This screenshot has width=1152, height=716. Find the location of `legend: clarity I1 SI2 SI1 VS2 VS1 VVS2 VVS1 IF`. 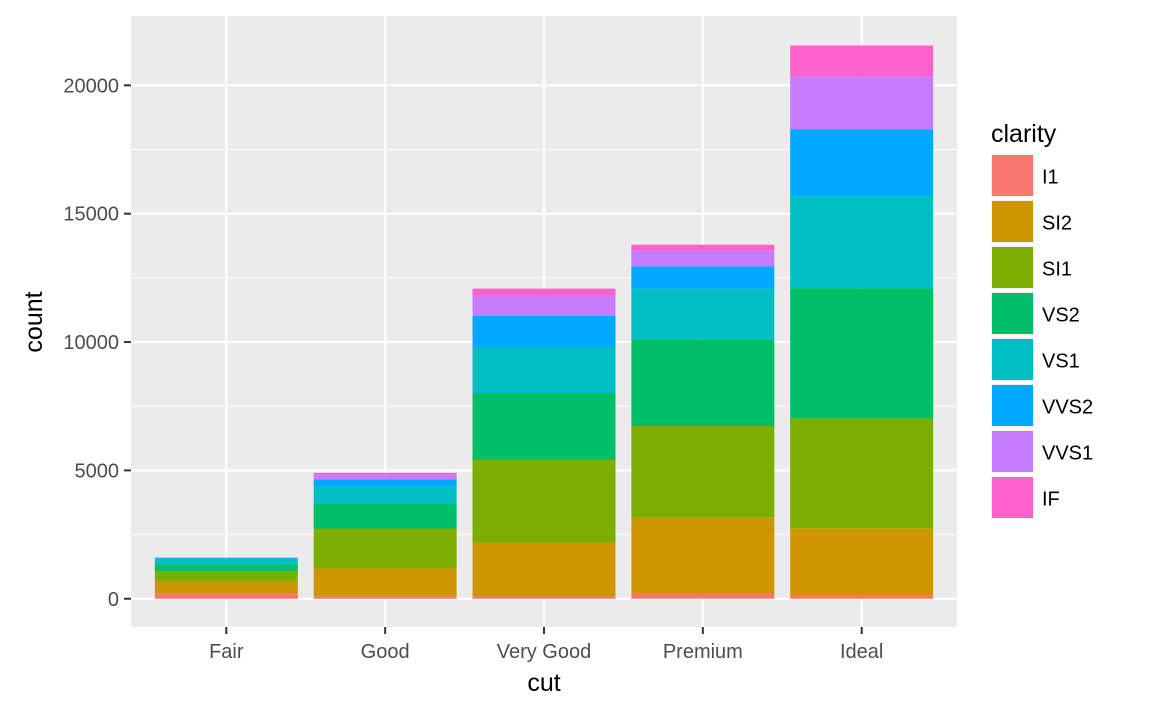

legend: clarity I1 SI2 SI1 VS2 VS1 VVS2 VVS1 IF is located at coordinates (1042, 319).